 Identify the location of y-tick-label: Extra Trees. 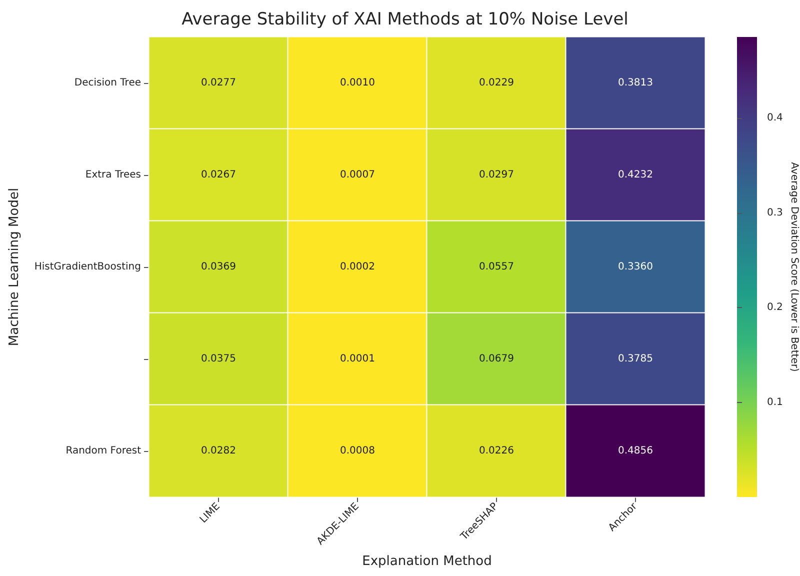
(113, 175).